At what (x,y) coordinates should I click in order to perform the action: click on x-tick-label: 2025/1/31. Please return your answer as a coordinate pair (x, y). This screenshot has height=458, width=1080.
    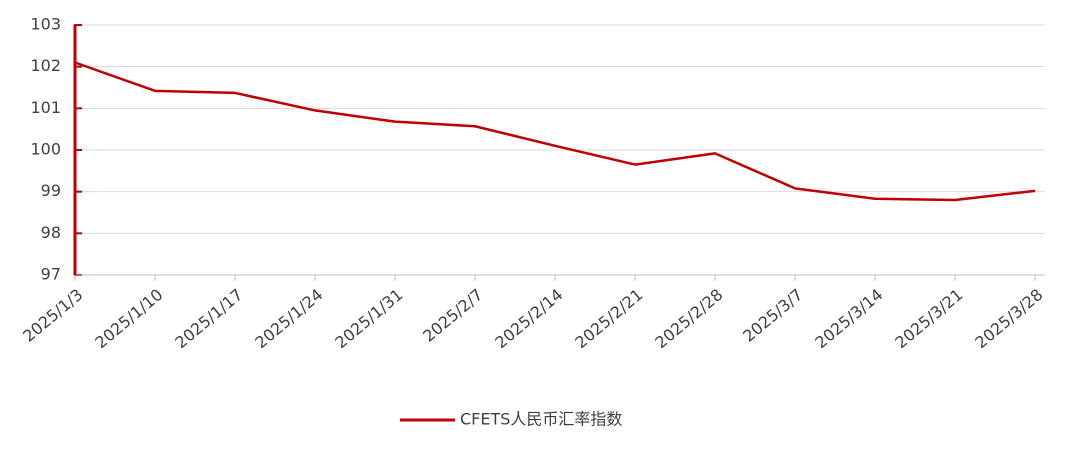
    Looking at the image, I should click on (368, 318).